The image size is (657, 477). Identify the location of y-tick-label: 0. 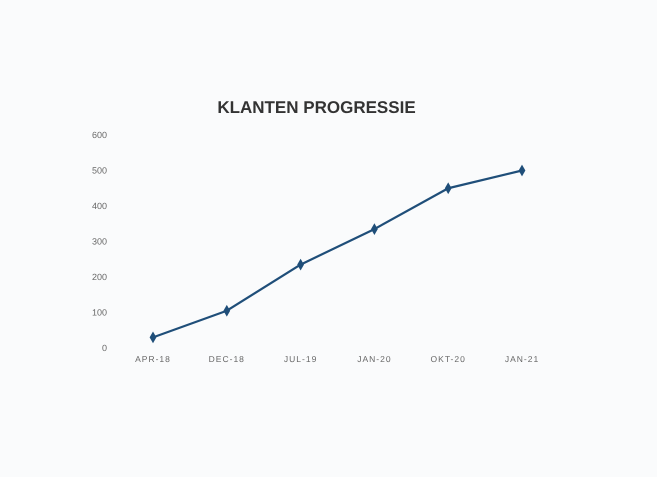
(104, 348).